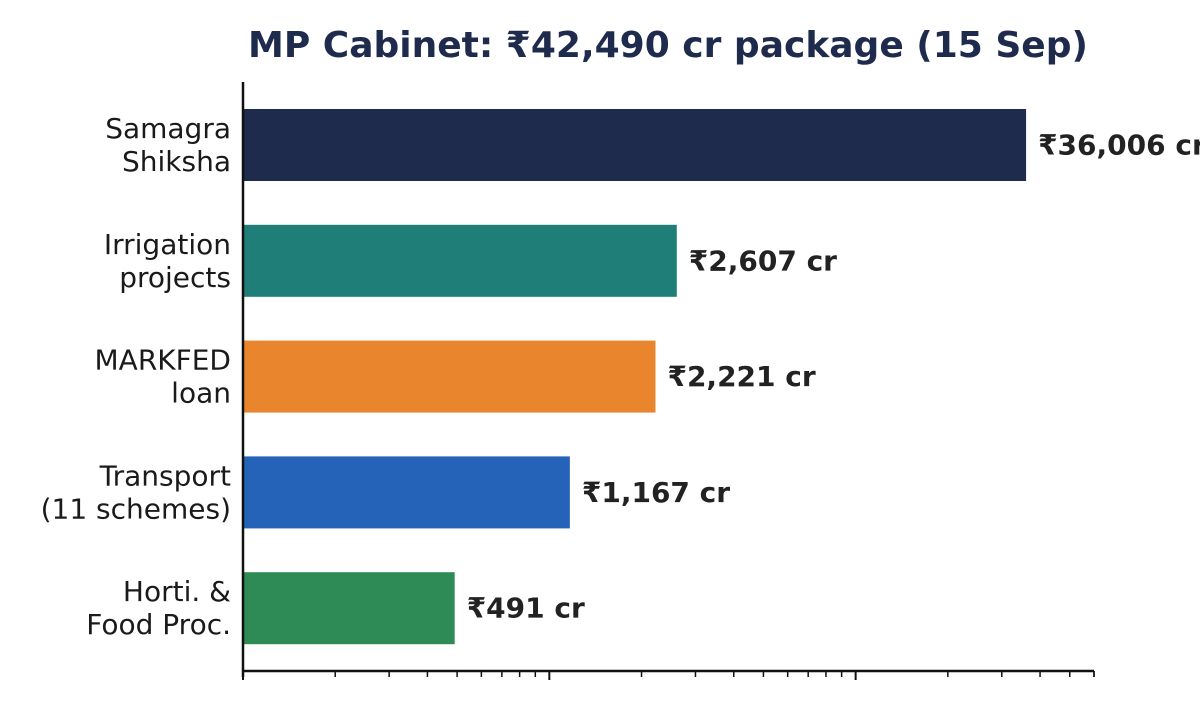 The image size is (1200, 710). What do you see at coordinates (741, 376) in the screenshot?
I see `value-label-2: ₹2,221 cr` at bounding box center [741, 376].